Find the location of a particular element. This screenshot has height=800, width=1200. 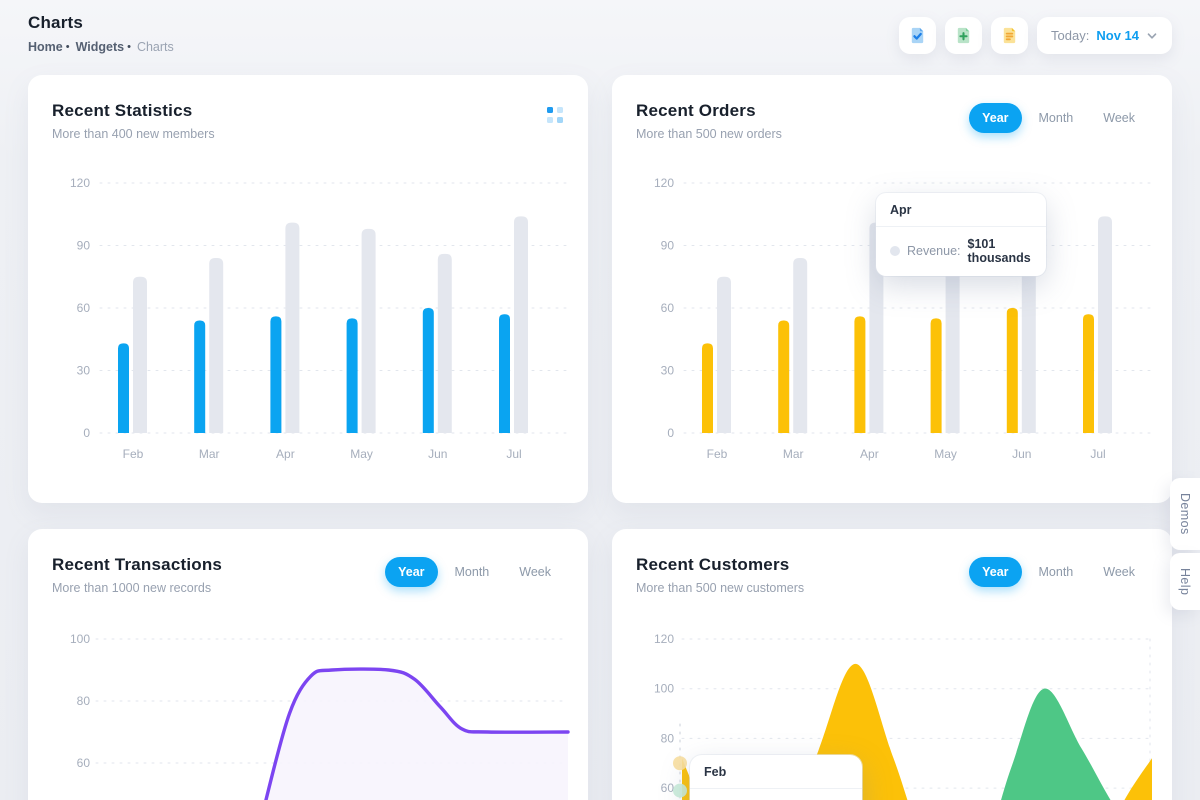

document-lines-button is located at coordinates (1010, 35).